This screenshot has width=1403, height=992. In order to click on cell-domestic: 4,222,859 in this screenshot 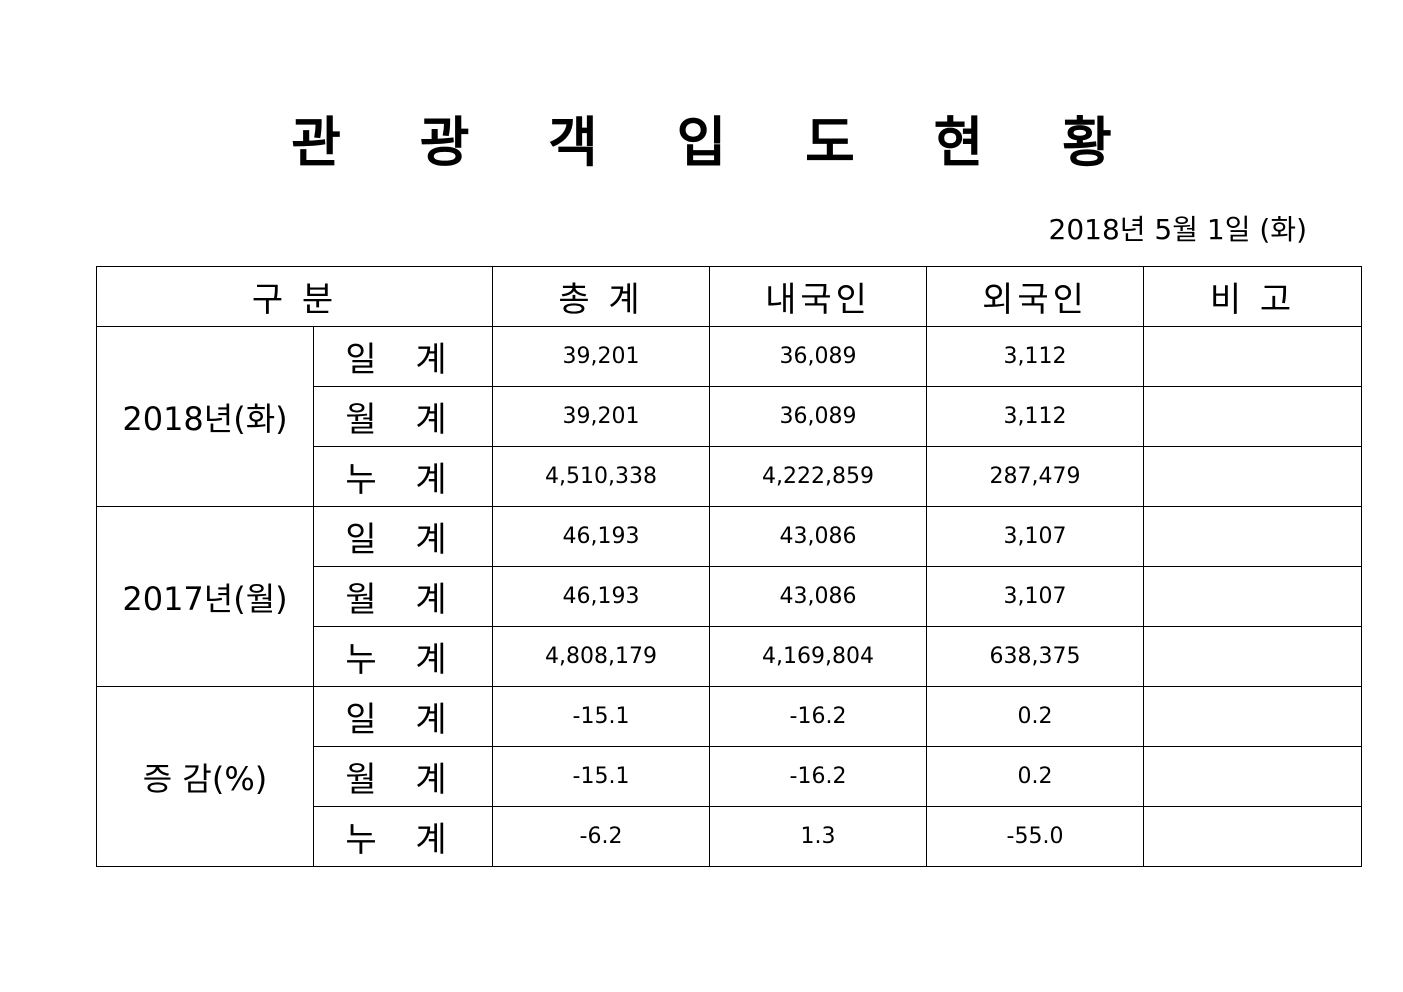, I will do `click(818, 476)`.